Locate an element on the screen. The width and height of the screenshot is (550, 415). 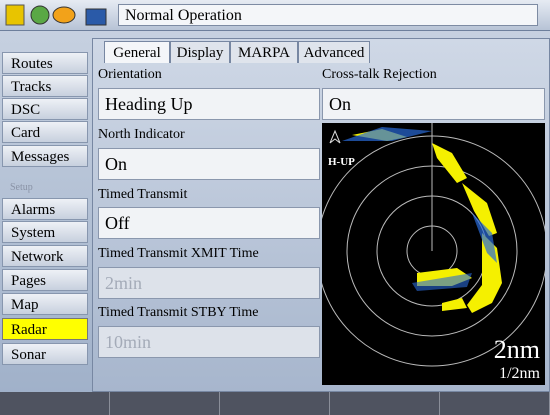
status-icons is located at coordinates (56, 15).